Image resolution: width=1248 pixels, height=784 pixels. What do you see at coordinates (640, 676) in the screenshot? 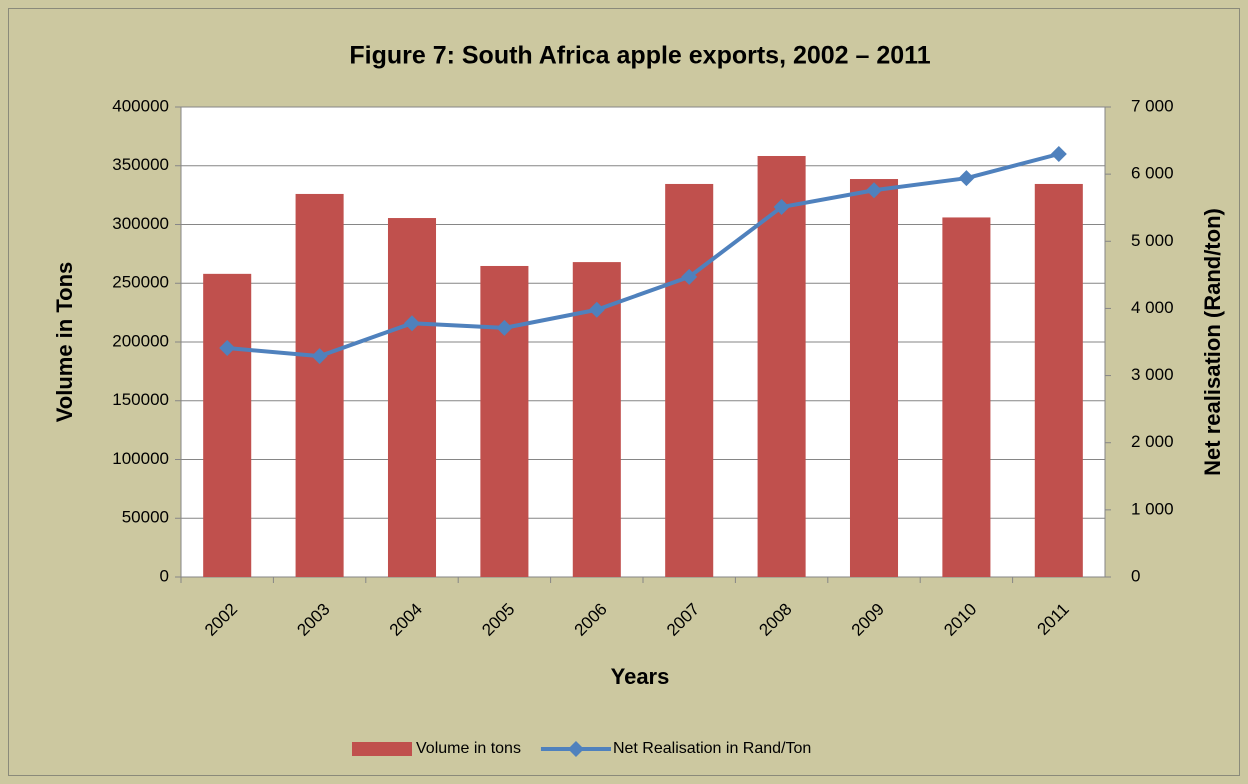
I see `x-axis-title: Years` at bounding box center [640, 676].